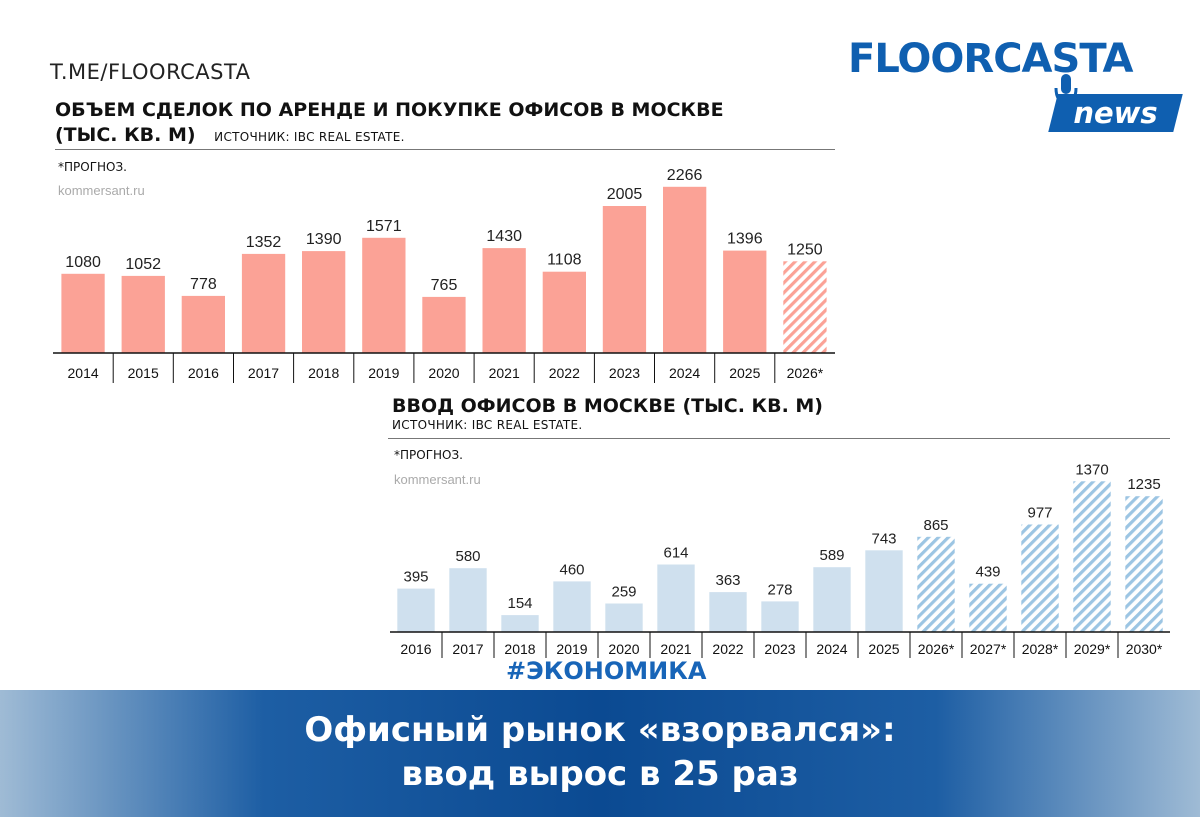 This screenshot has width=1200, height=817. Describe the element at coordinates (203, 284) in the screenshot. I see `value-label-2016: 778` at that location.